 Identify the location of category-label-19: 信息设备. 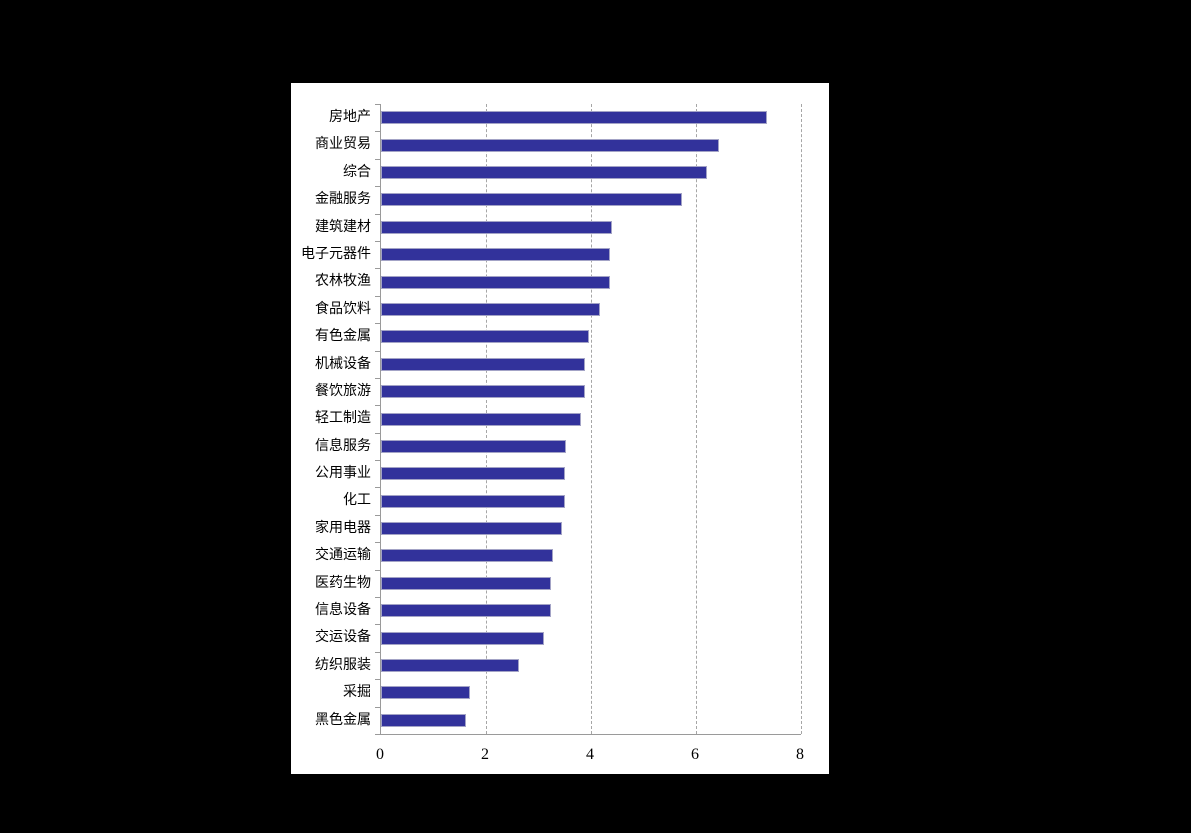
(343, 611).